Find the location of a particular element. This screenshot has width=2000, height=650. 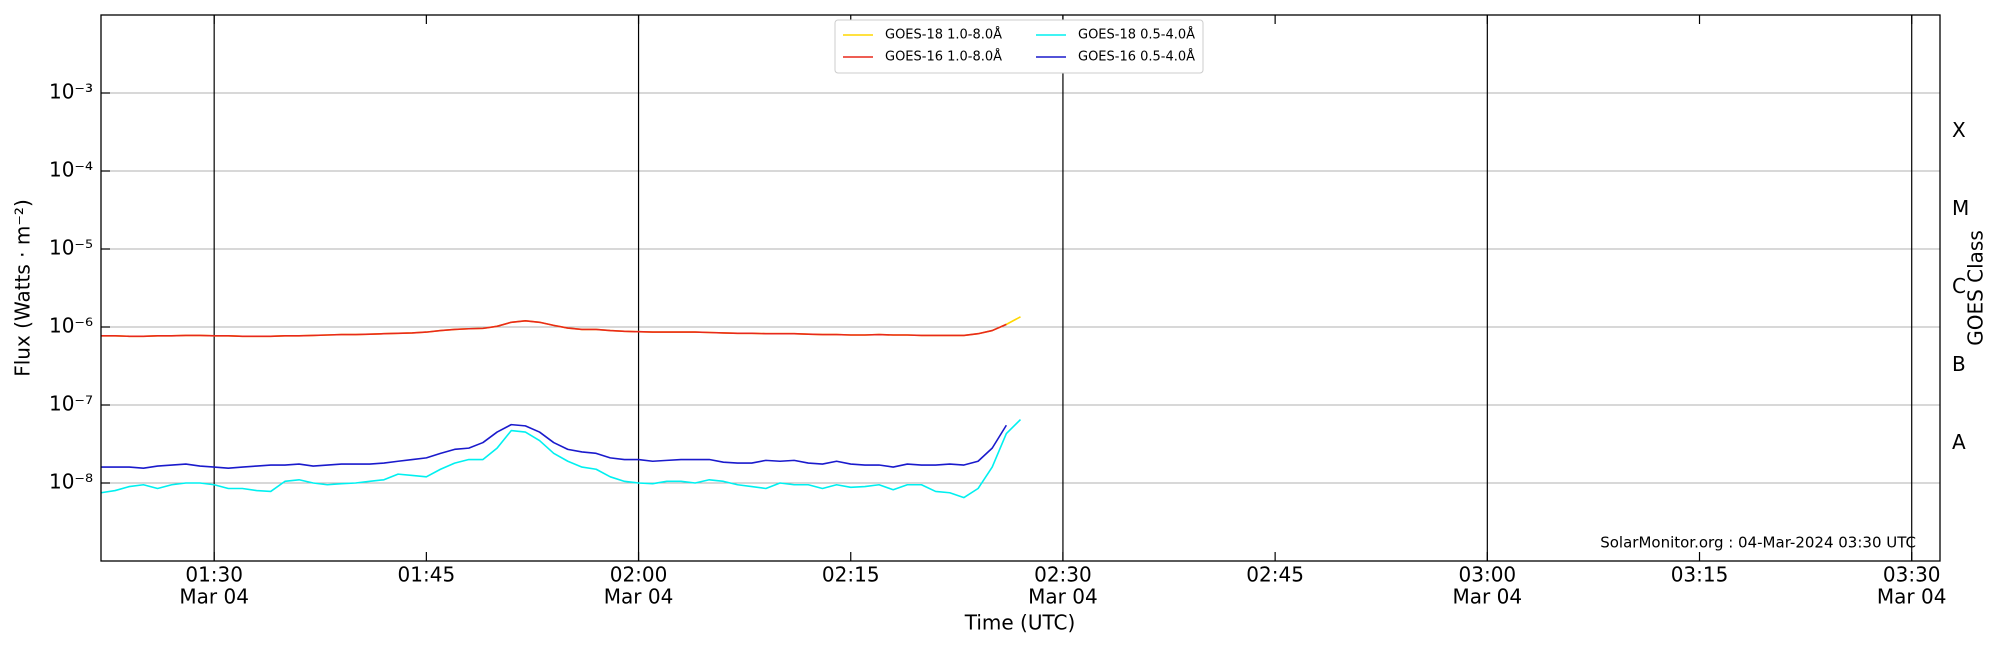

x-tick-label: 02:00 is located at coordinates (639, 575).